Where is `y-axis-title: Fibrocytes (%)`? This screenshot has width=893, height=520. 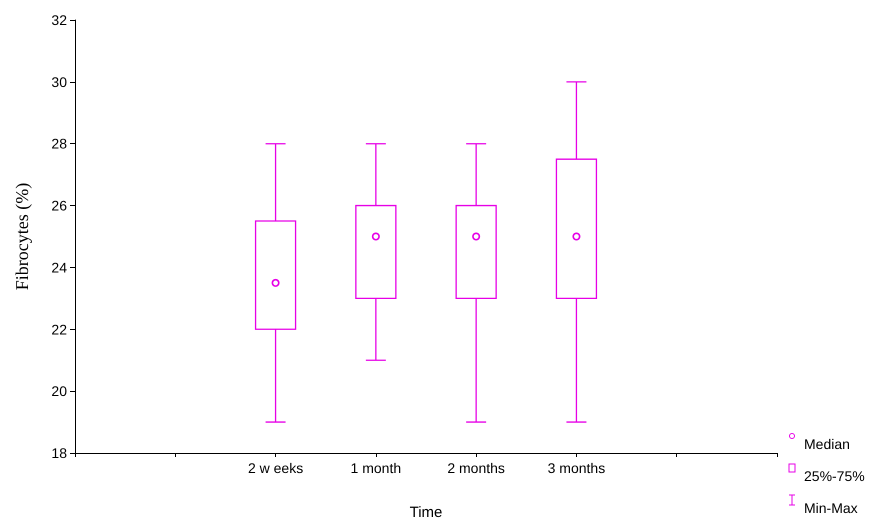
y-axis-title: Fibrocytes (%) is located at coordinates (22, 236).